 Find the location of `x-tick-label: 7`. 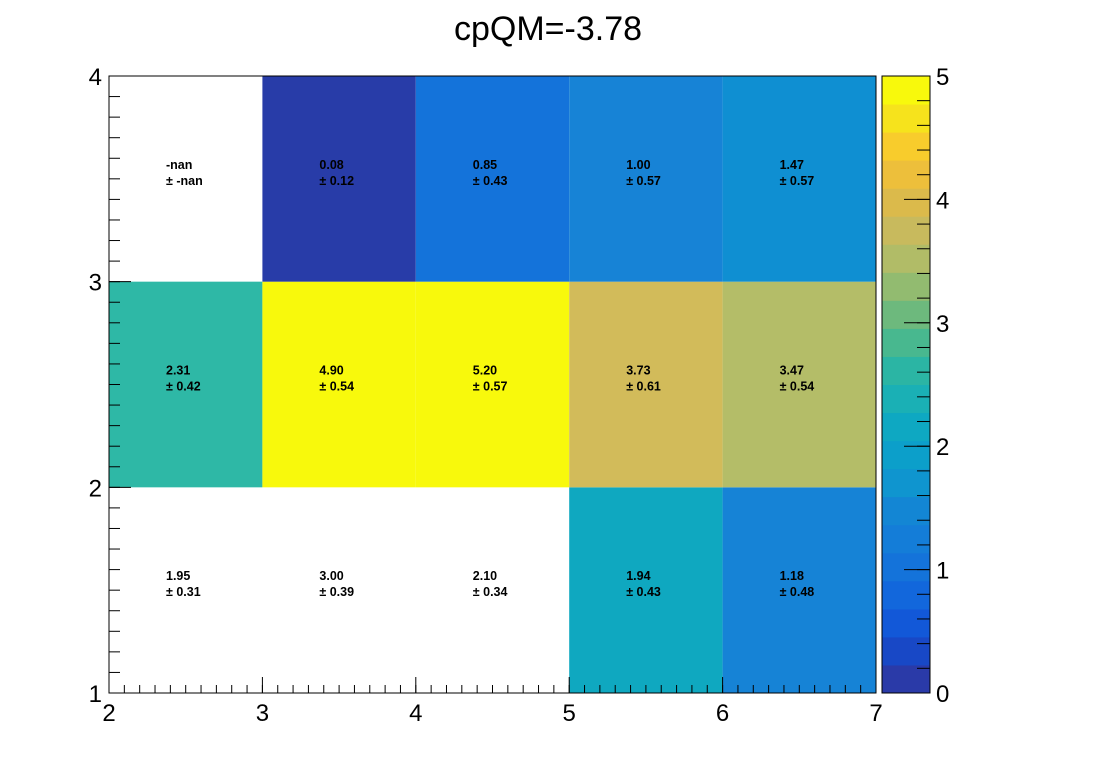

x-tick-label: 7 is located at coordinates (875, 713).